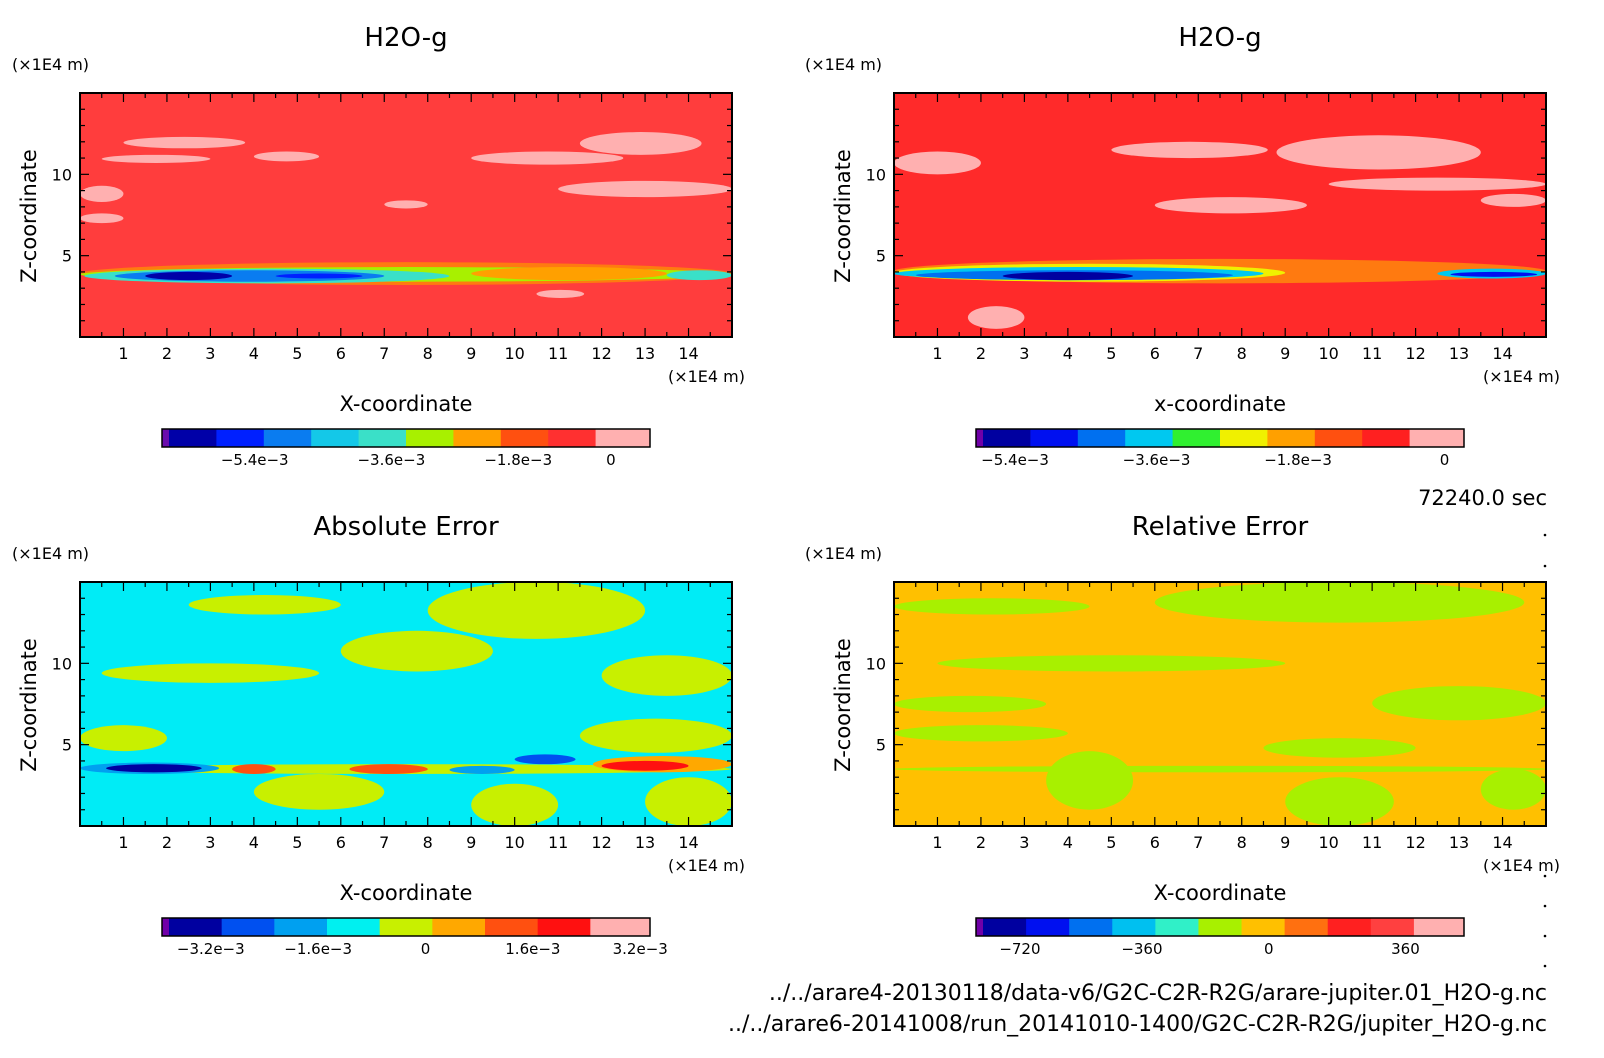 The width and height of the screenshot is (1604, 1058). I want to click on colorbar: −720 −360 0 360, so click(1220, 937).